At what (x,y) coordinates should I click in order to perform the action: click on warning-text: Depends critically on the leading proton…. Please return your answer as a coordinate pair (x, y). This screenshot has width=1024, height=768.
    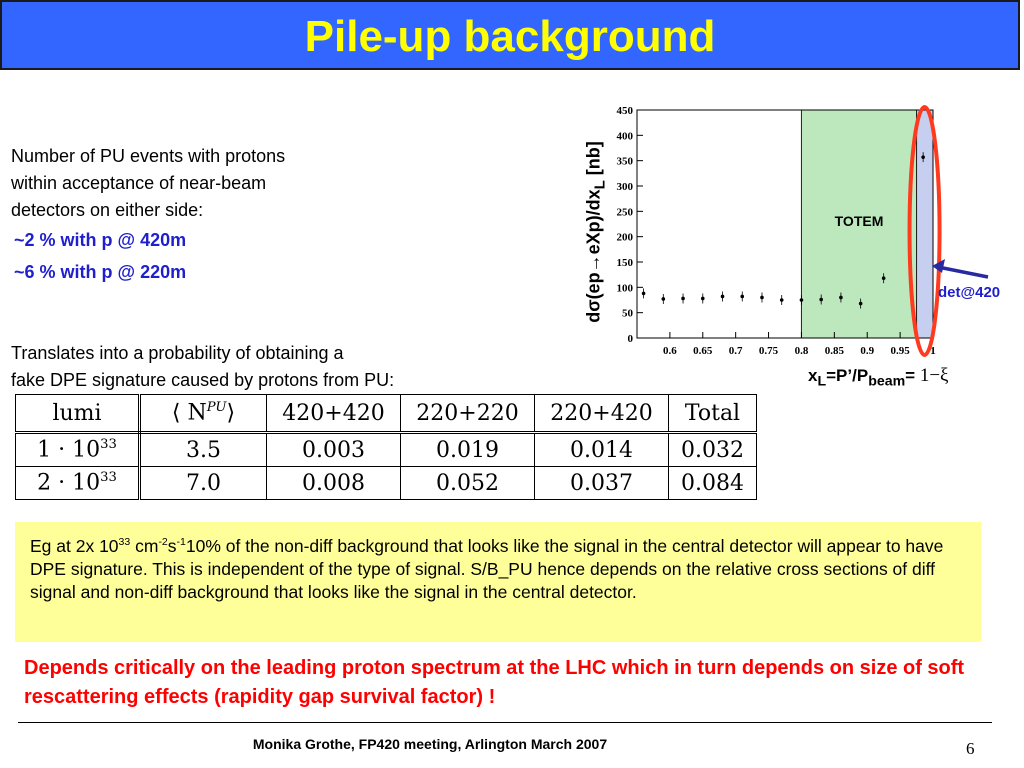
    Looking at the image, I should click on (494, 682).